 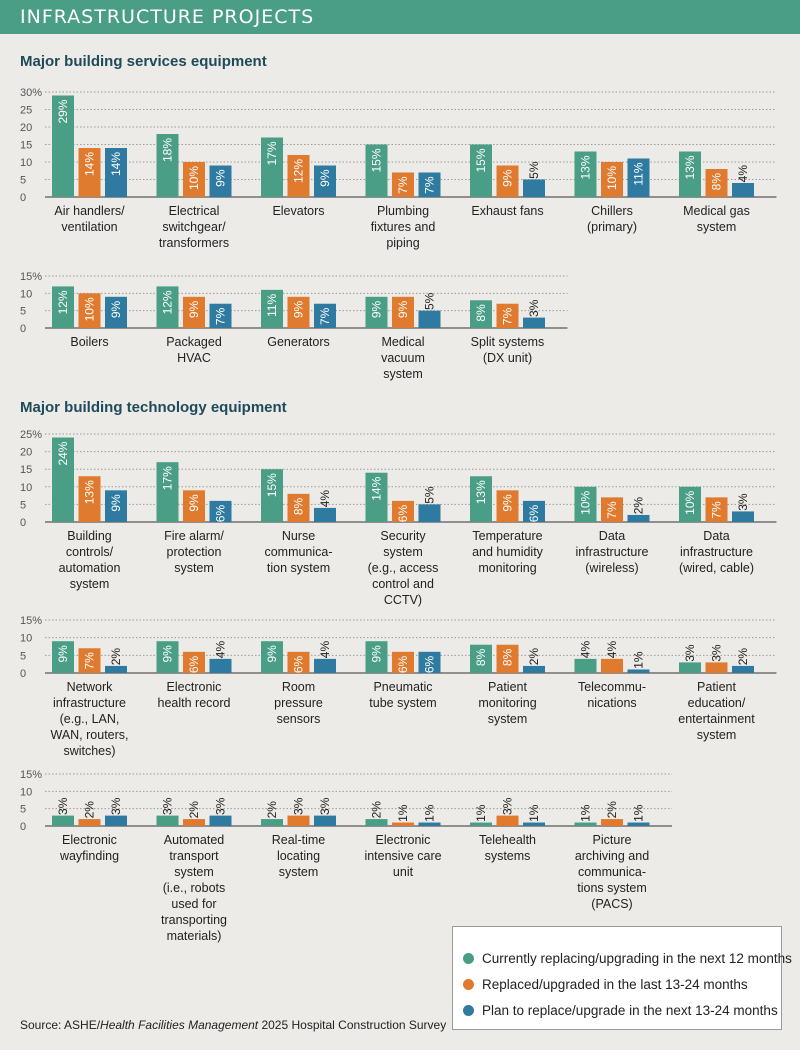 What do you see at coordinates (402, 703) in the screenshot?
I see `category-label: tube system` at bounding box center [402, 703].